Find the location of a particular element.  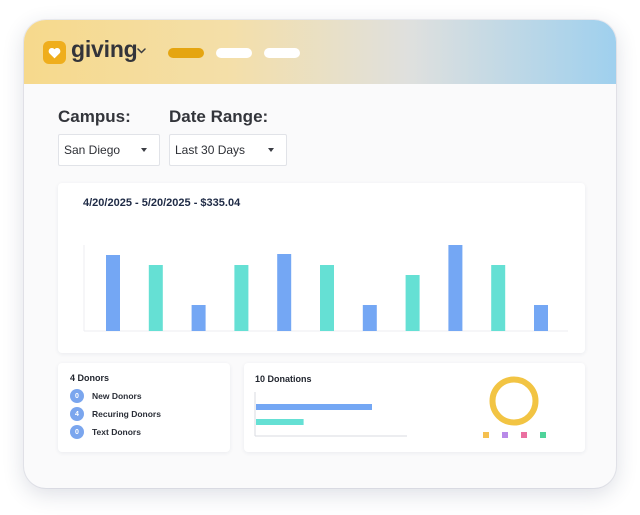

donor-row-recurring: 4 Recuring Donors is located at coordinates (115, 414).